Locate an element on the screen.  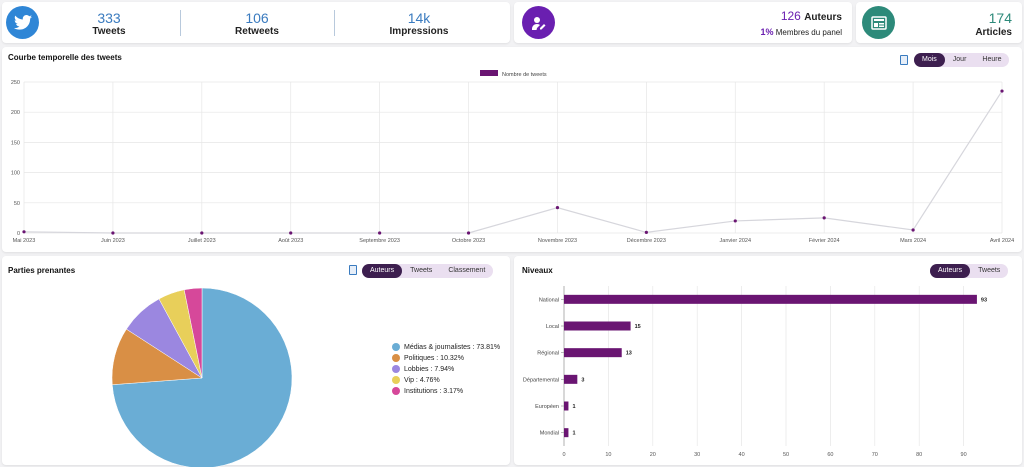
articles-count: 174 is located at coordinates (1000, 18).